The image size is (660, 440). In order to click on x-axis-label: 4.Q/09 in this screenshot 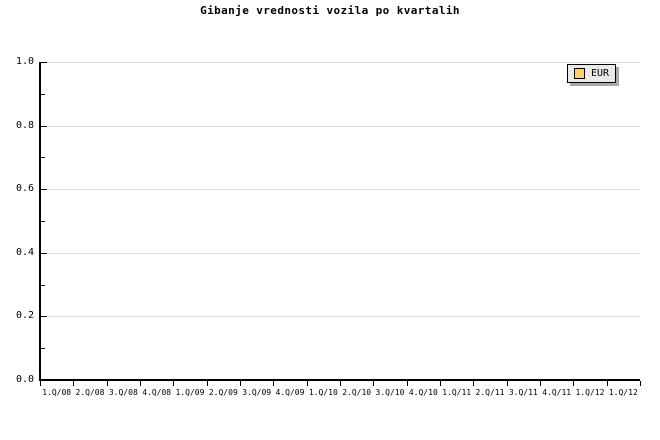, I will do `click(290, 392)`.